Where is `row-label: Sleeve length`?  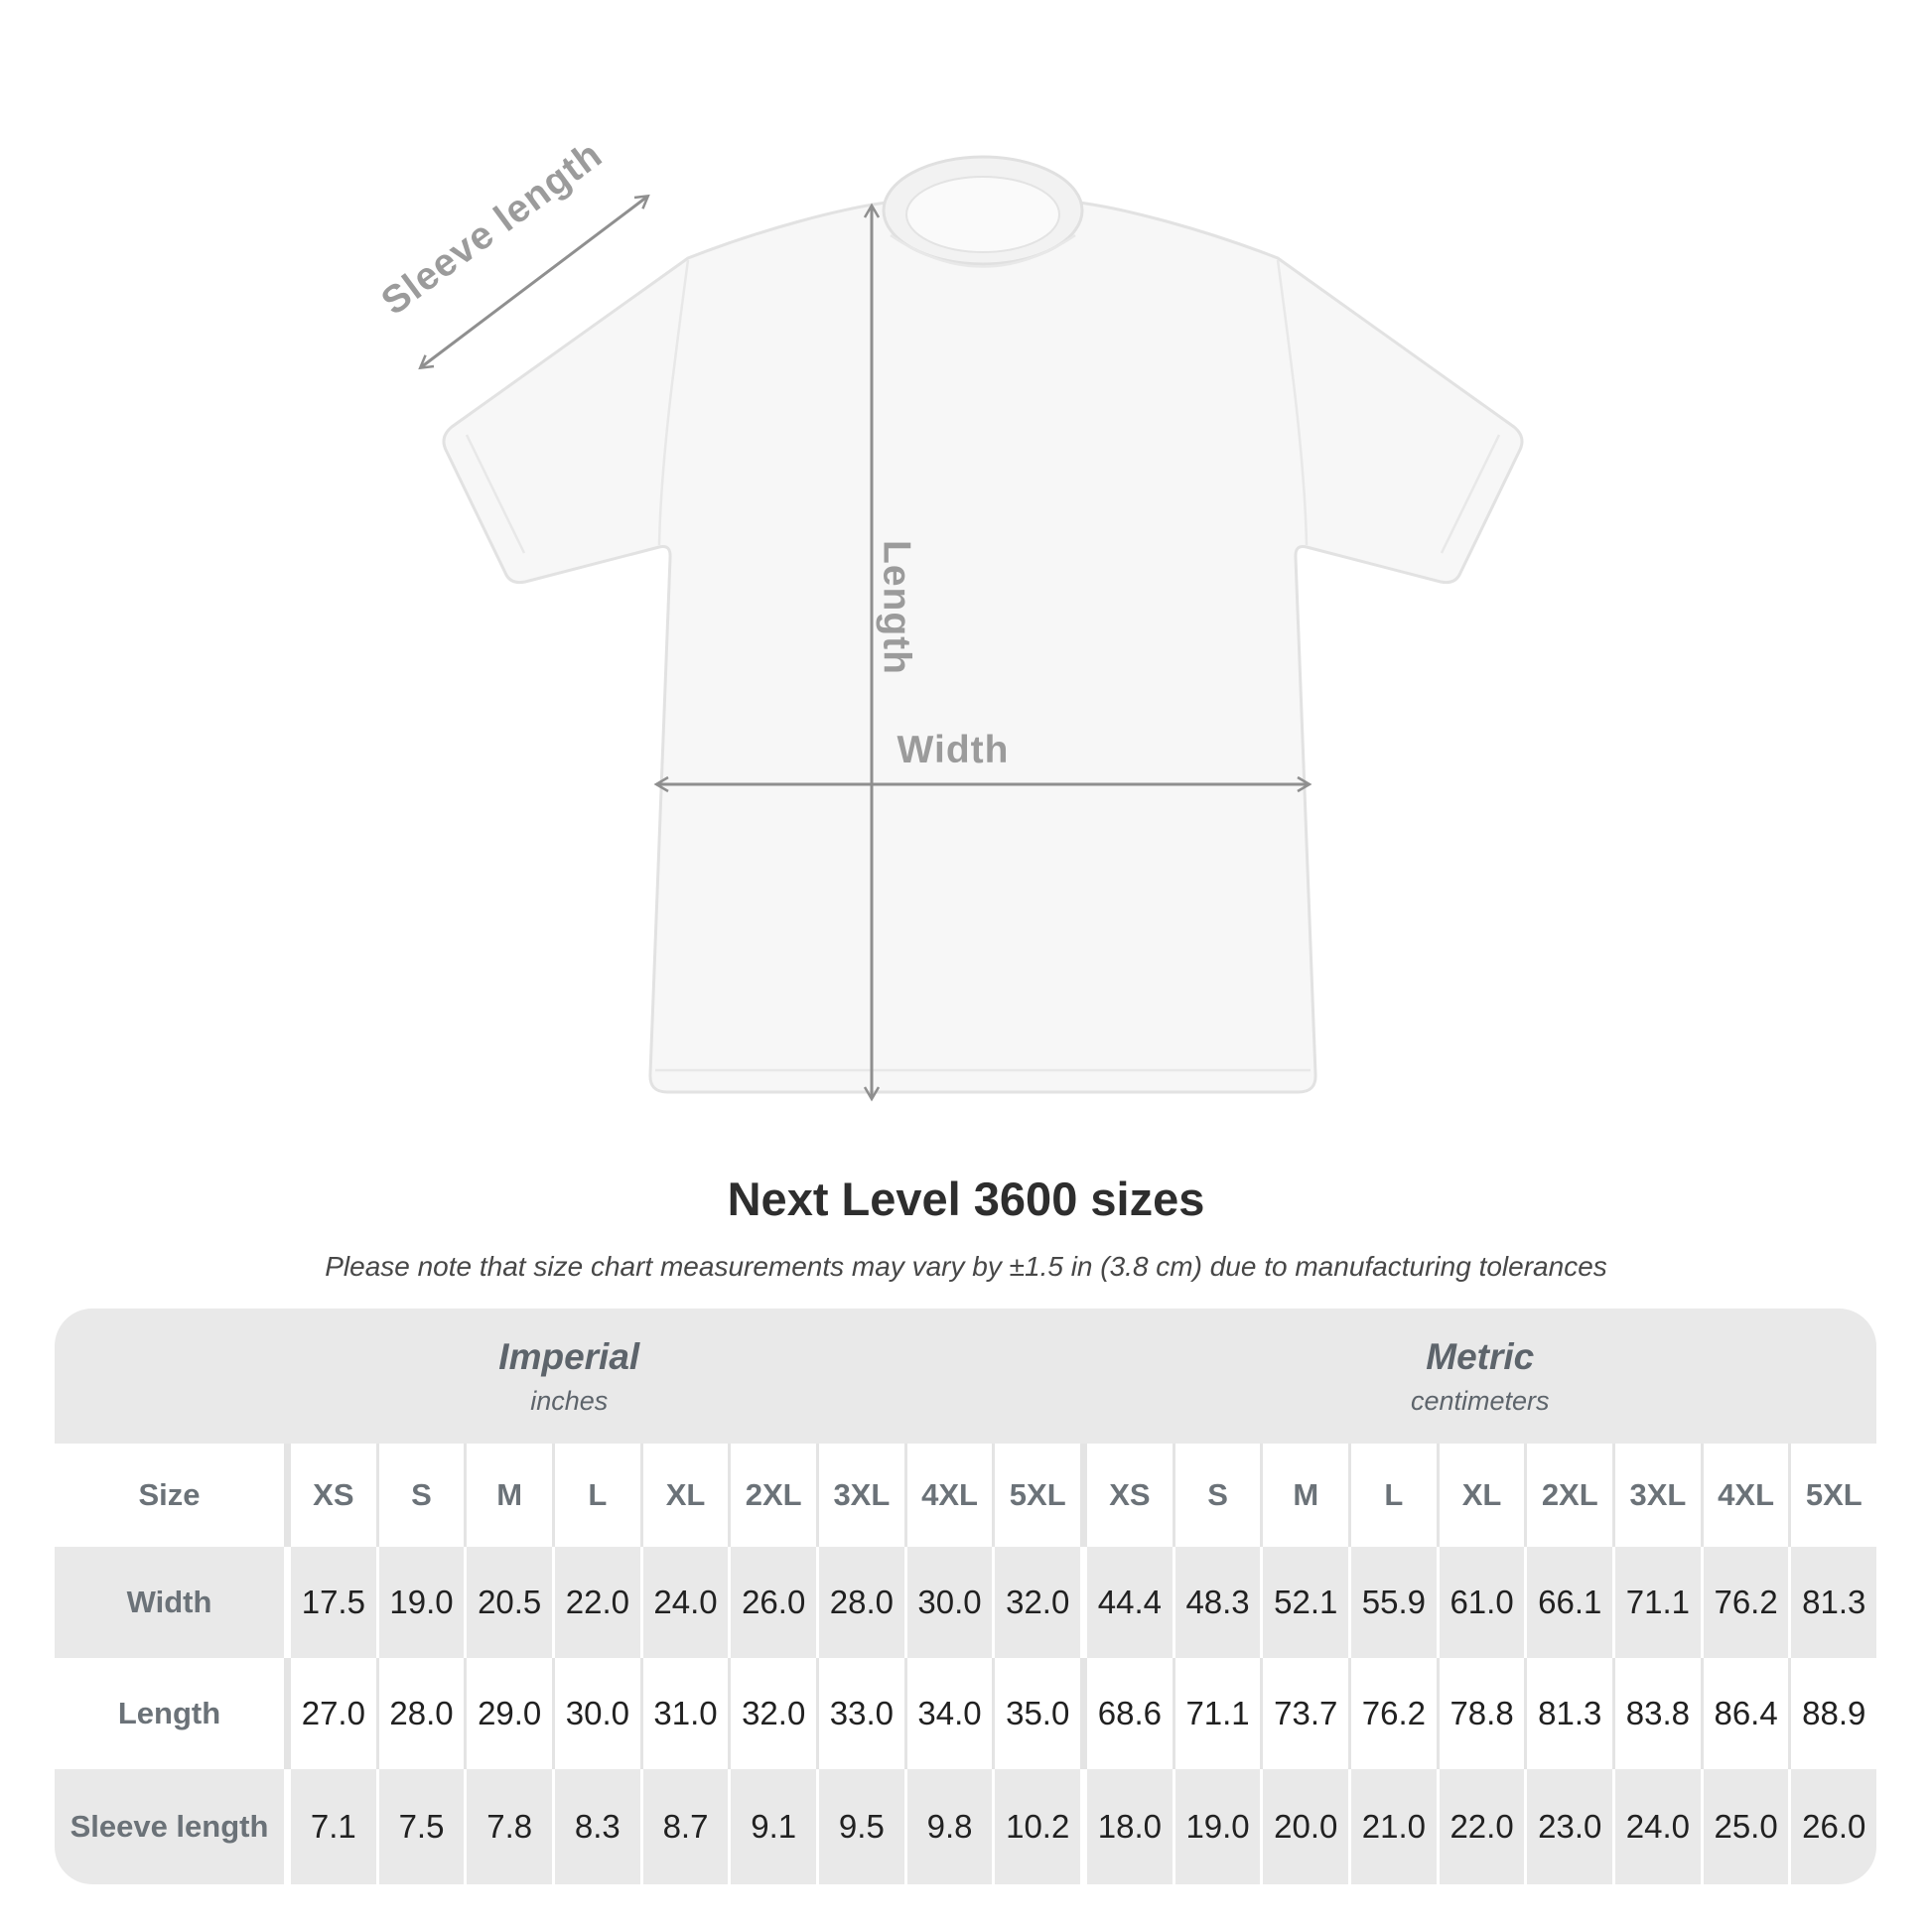
row-label: Sleeve length is located at coordinates (173, 1827).